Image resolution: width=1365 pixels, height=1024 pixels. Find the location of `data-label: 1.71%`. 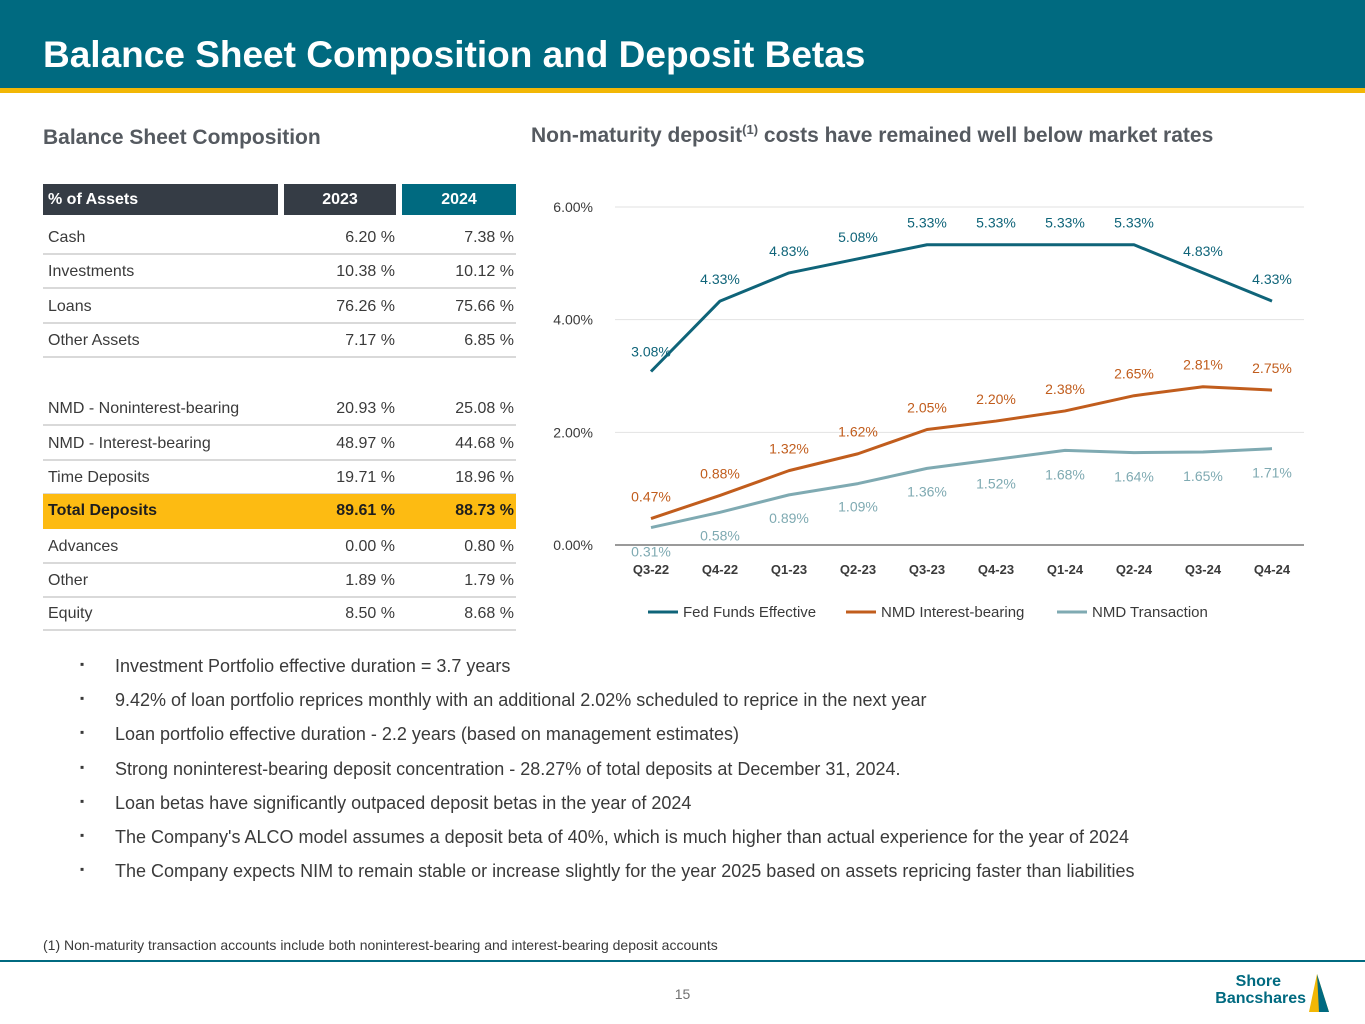

data-label: 1.71% is located at coordinates (1272, 473).